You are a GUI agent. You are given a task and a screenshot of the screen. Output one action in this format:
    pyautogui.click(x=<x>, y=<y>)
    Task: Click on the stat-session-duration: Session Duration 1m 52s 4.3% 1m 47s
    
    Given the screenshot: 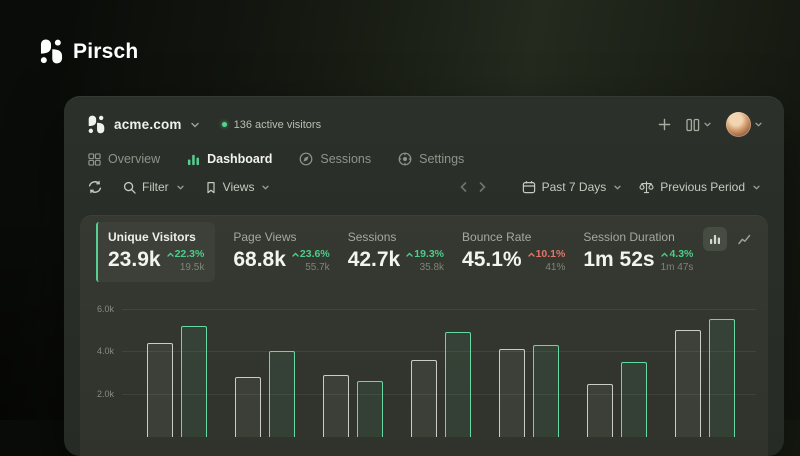 What is the action you would take?
    pyautogui.click(x=638, y=251)
    